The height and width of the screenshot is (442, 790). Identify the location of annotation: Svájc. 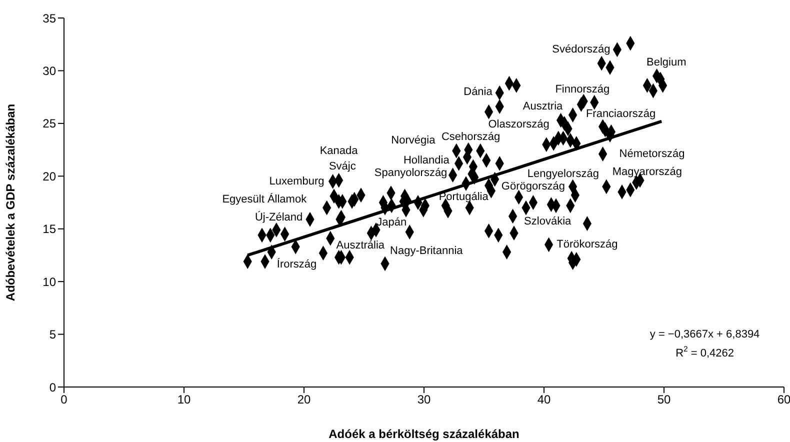
(342, 166).